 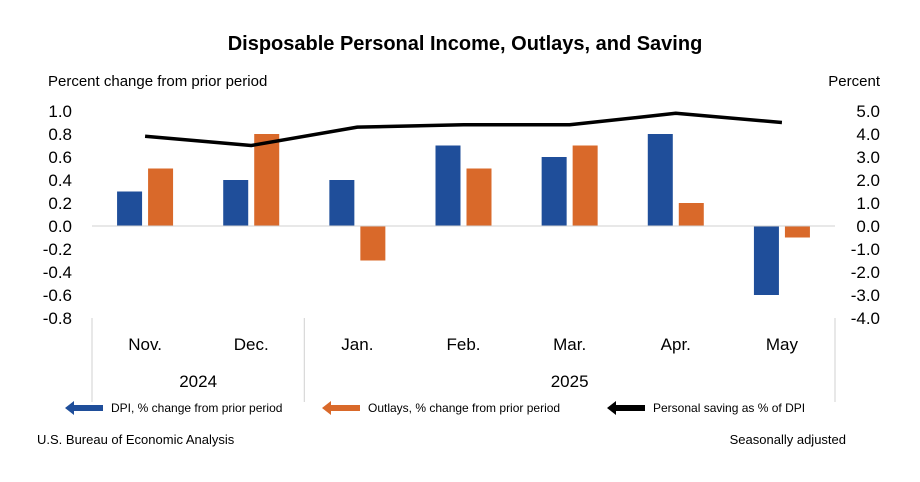 I want to click on legend-label: DPI, % change from prior period, so click(x=196, y=408).